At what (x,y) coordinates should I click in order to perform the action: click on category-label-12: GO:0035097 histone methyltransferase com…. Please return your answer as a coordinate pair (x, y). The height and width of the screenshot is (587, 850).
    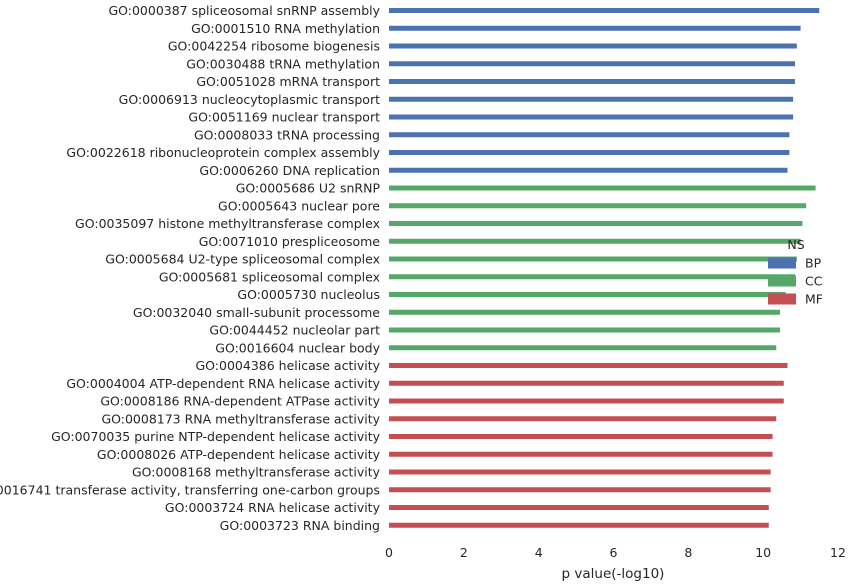
    Looking at the image, I should click on (227, 223).